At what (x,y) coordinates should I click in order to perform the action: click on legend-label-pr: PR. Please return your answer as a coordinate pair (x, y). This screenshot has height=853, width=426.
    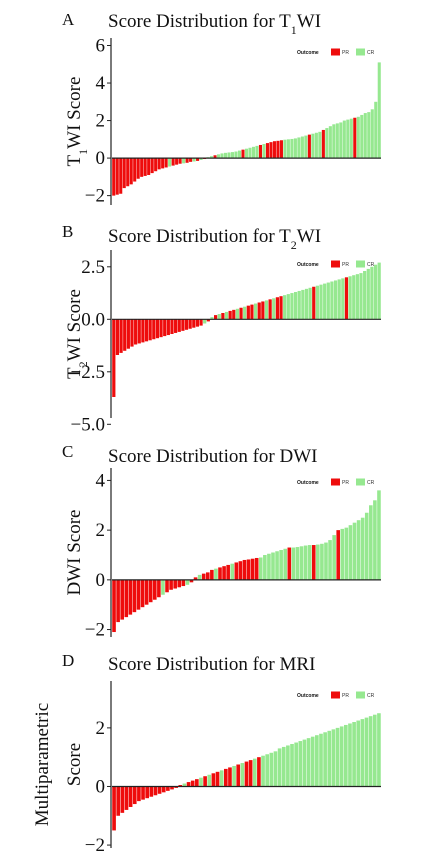
    Looking at the image, I should click on (345, 53).